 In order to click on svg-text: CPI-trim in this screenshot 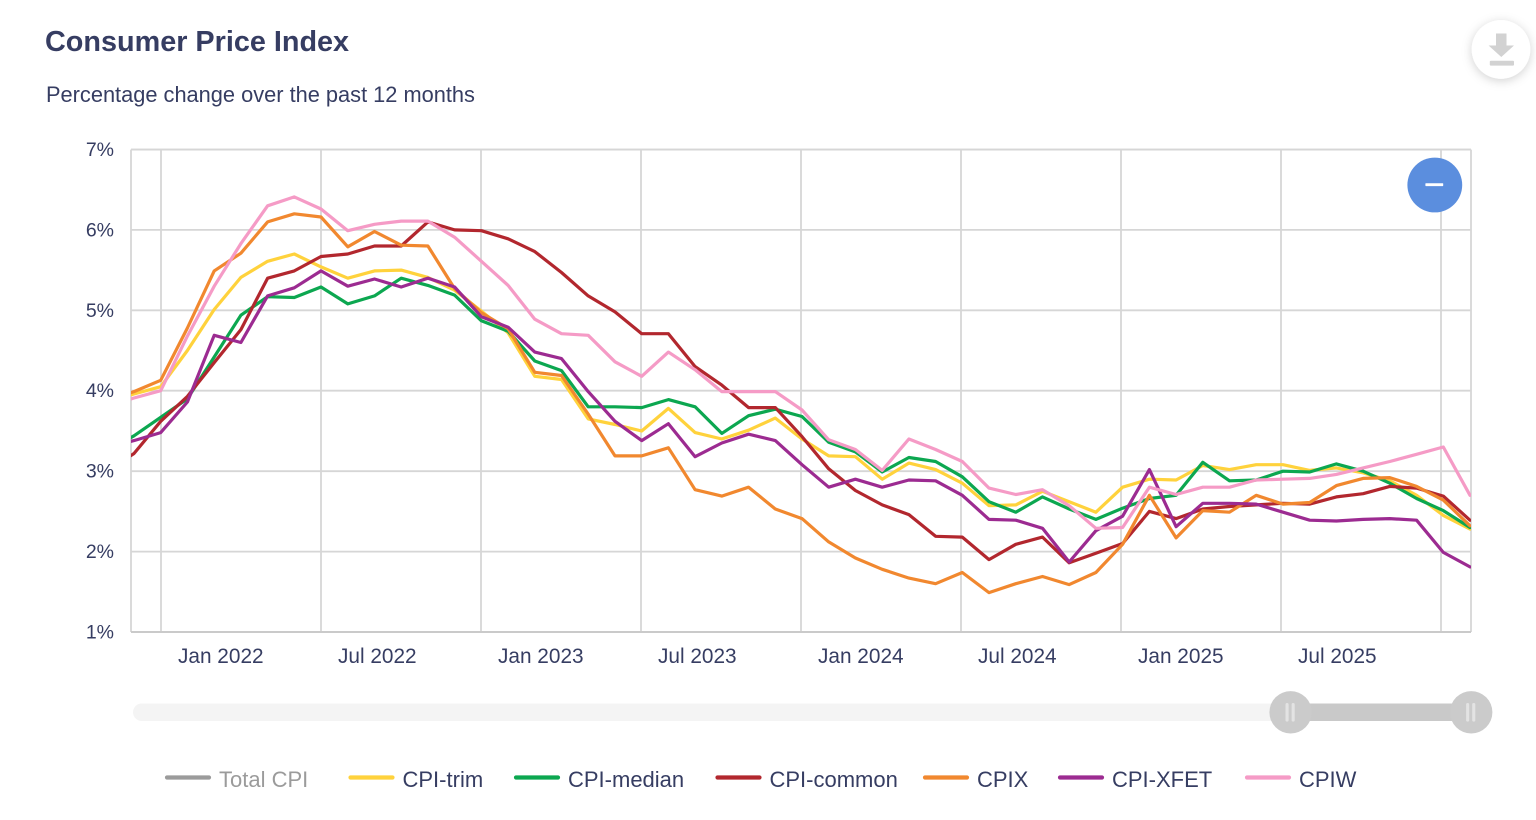, I will do `click(443, 779)`.